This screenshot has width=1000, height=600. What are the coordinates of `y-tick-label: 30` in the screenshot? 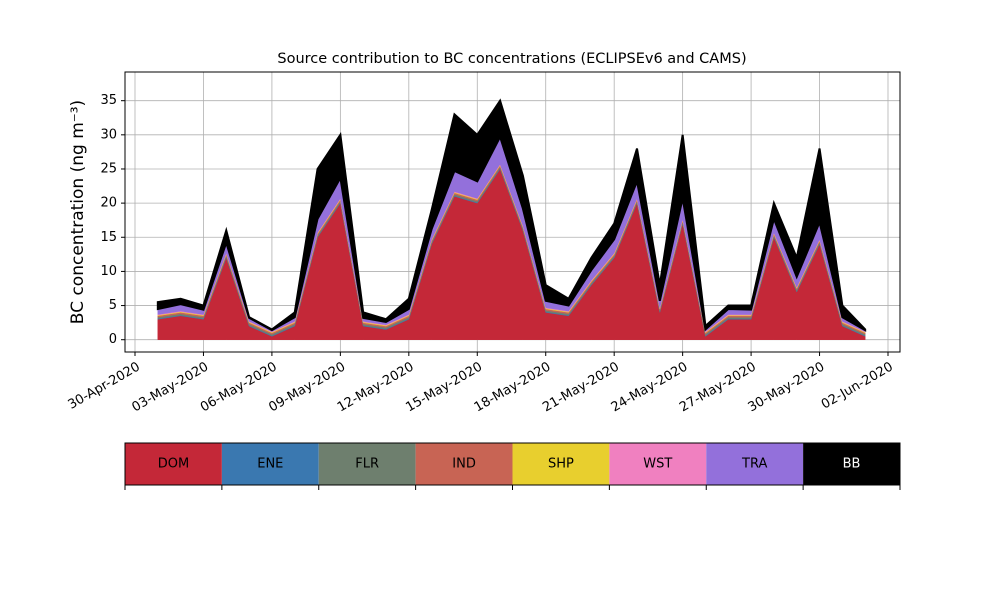 It's located at (108, 134).